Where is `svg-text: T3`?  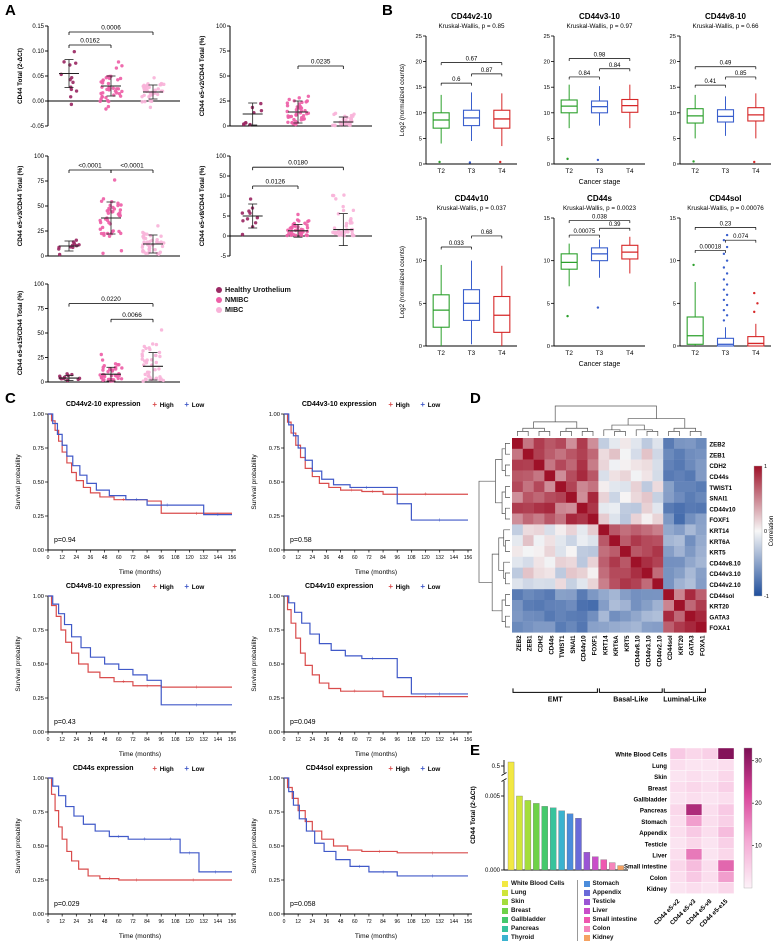
svg-text: T3 is located at coordinates (726, 171).